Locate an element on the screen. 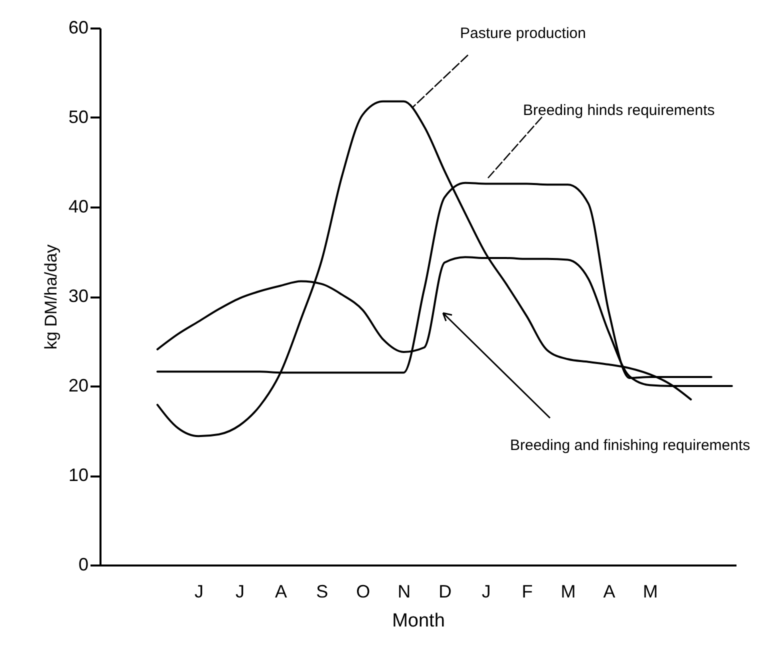  y-tick-label: 40 is located at coordinates (78, 206).